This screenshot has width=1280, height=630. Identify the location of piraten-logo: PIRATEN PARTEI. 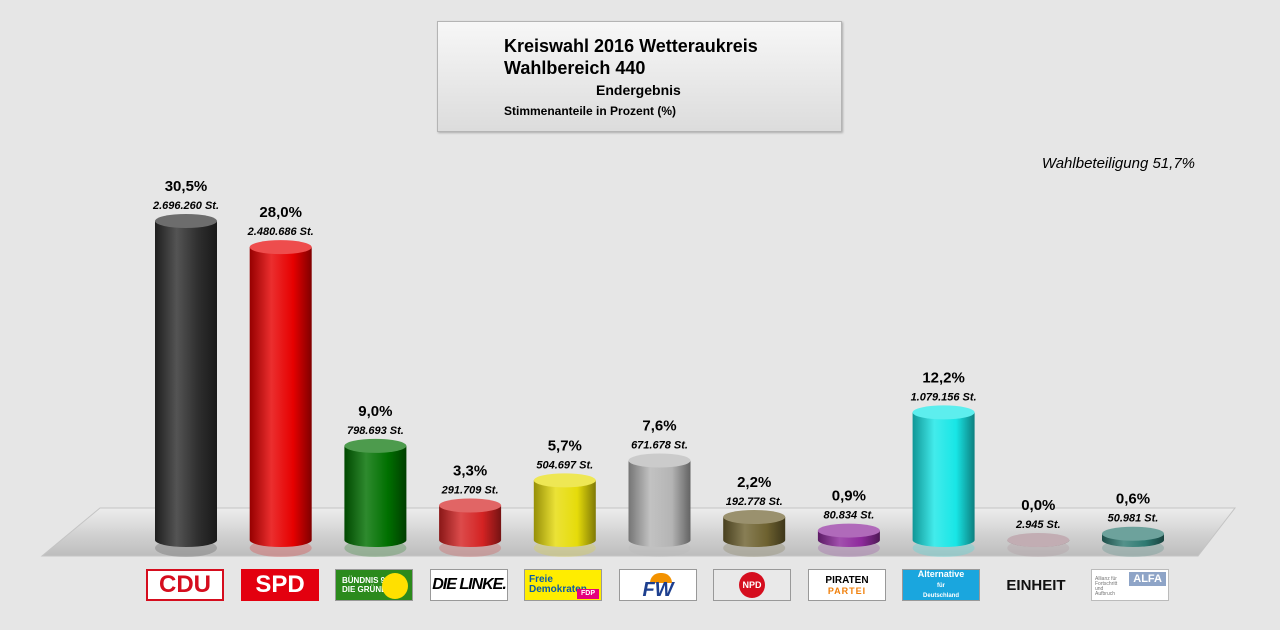
(847, 585).